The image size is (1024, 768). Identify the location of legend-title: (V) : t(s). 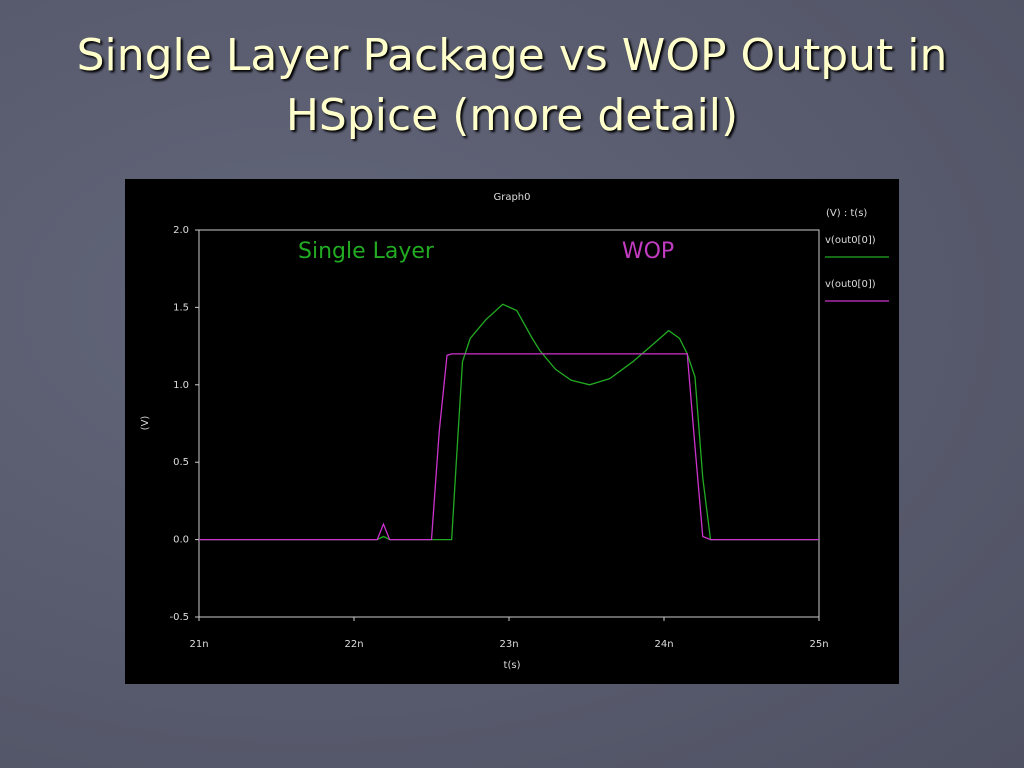
(846, 213).